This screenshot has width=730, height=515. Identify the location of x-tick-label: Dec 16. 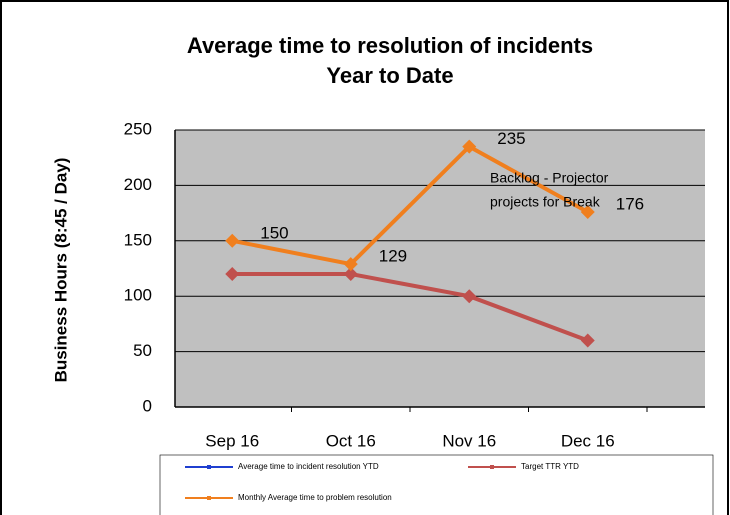
(588, 440).